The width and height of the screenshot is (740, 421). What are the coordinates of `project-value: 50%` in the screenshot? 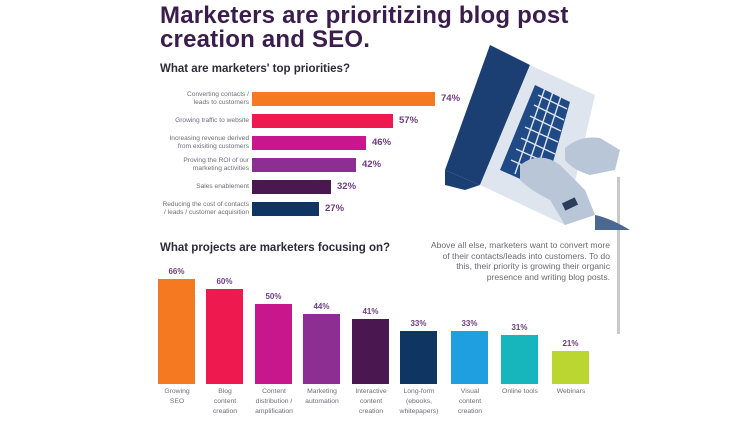 It's located at (273, 296).